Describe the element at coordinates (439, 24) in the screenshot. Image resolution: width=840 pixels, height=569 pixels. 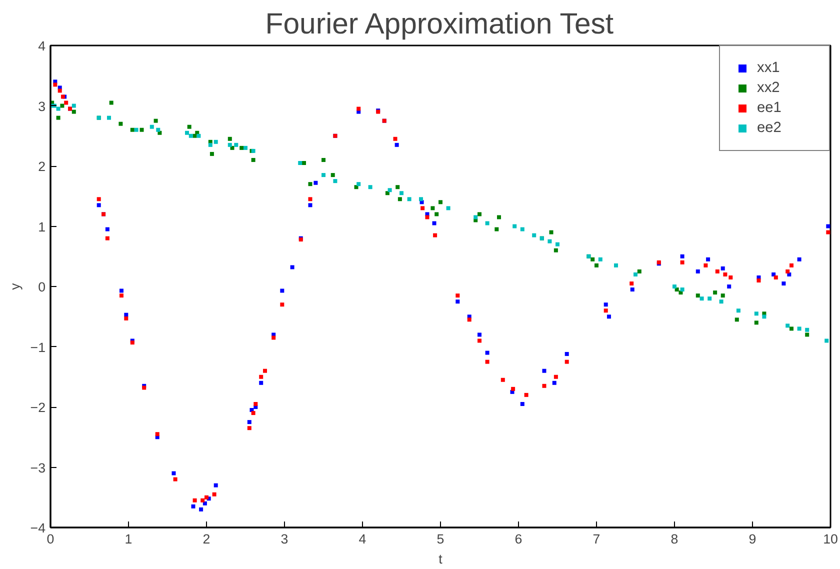
I see `chart-title: Fourier Approximation Test` at that location.